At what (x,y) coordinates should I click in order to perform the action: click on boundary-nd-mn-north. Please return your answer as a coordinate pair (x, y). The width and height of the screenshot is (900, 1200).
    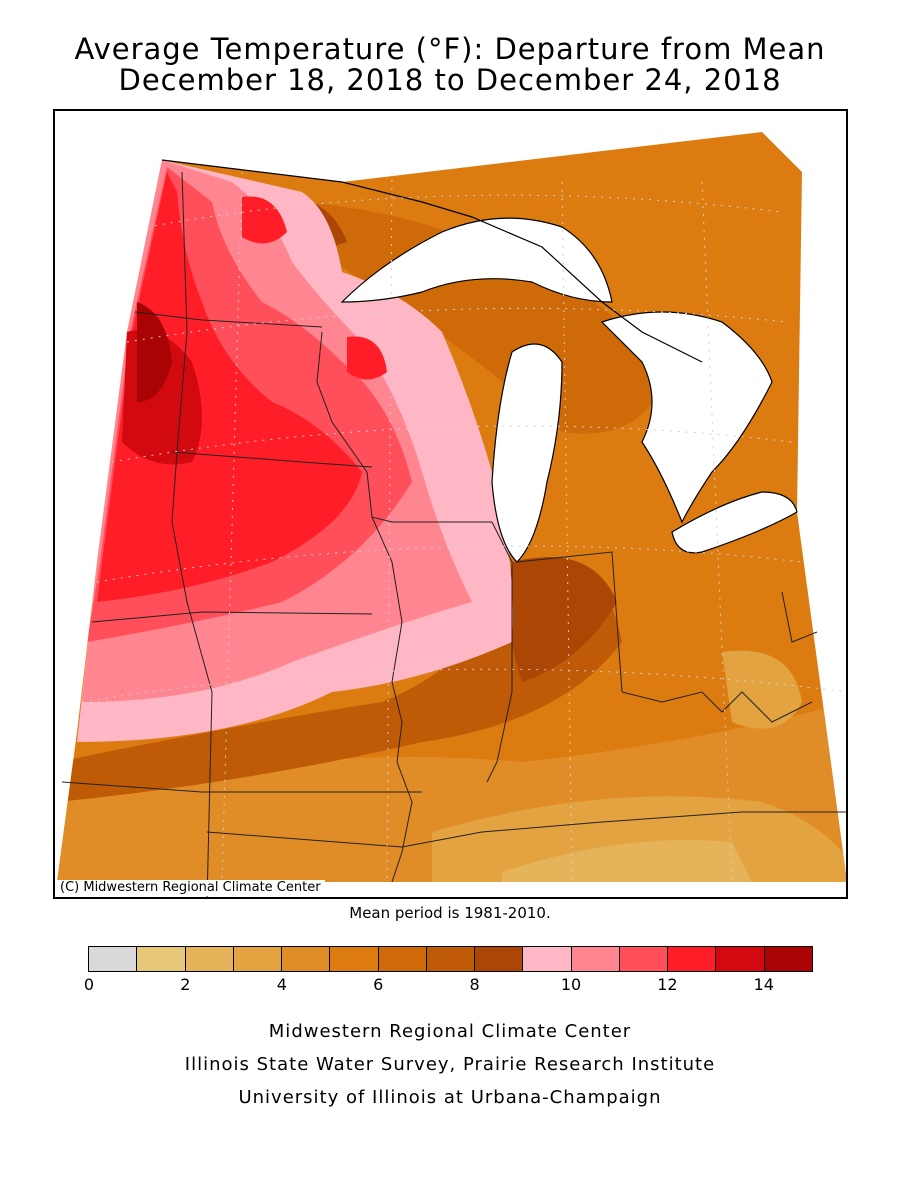
    Looking at the image, I should click on (228, 319).